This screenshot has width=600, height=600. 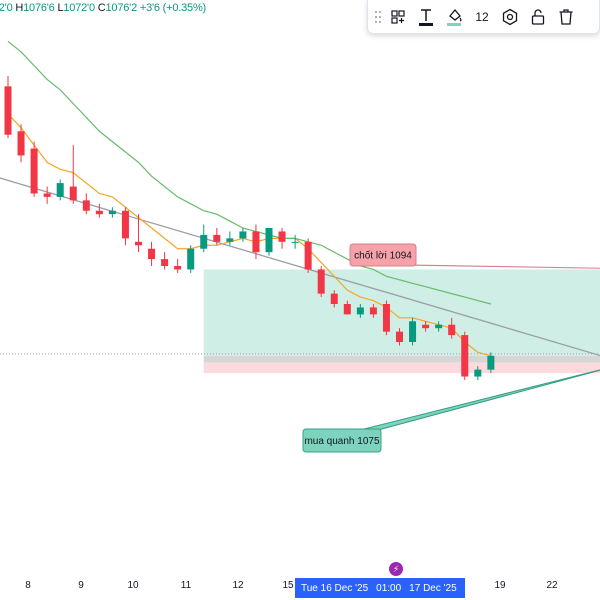 I want to click on buy-around-callout-box, so click(x=342, y=440).